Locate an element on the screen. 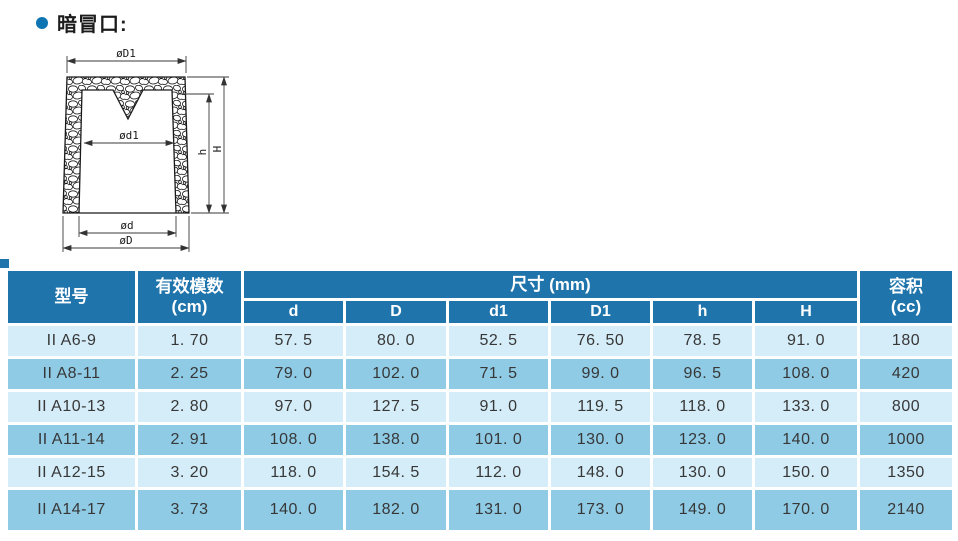  decorative-mark is located at coordinates (4, 263).